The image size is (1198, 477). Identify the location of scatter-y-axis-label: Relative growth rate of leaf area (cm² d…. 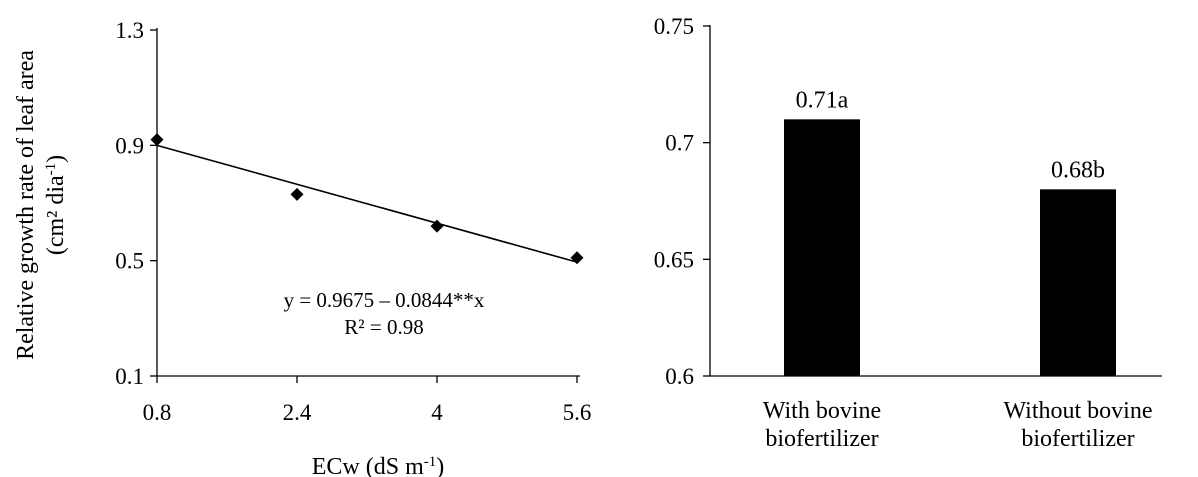
(41, 205).